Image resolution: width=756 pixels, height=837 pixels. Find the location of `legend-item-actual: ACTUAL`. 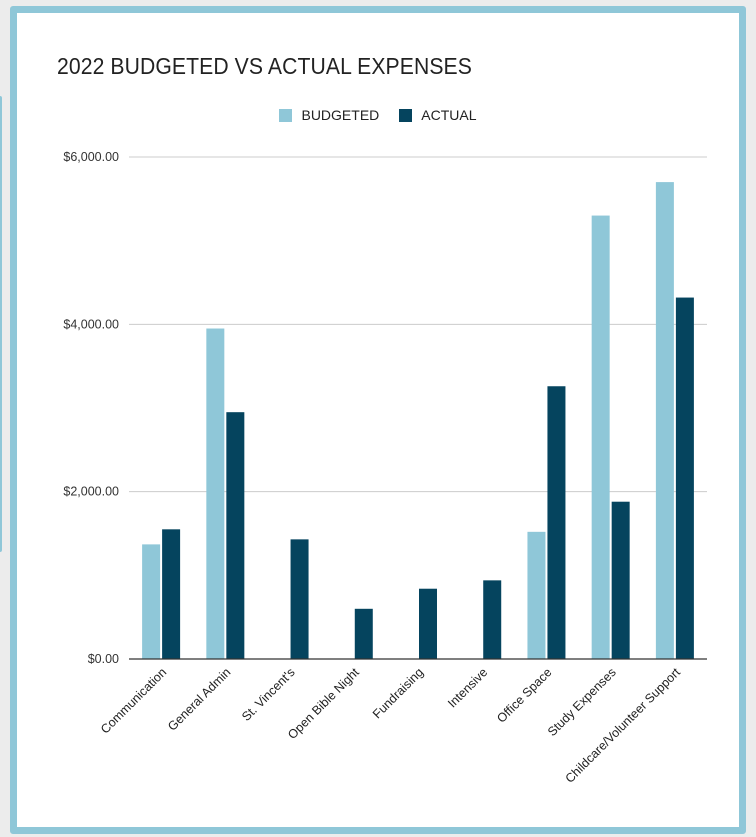

legend-item-actual: ACTUAL is located at coordinates (438, 115).